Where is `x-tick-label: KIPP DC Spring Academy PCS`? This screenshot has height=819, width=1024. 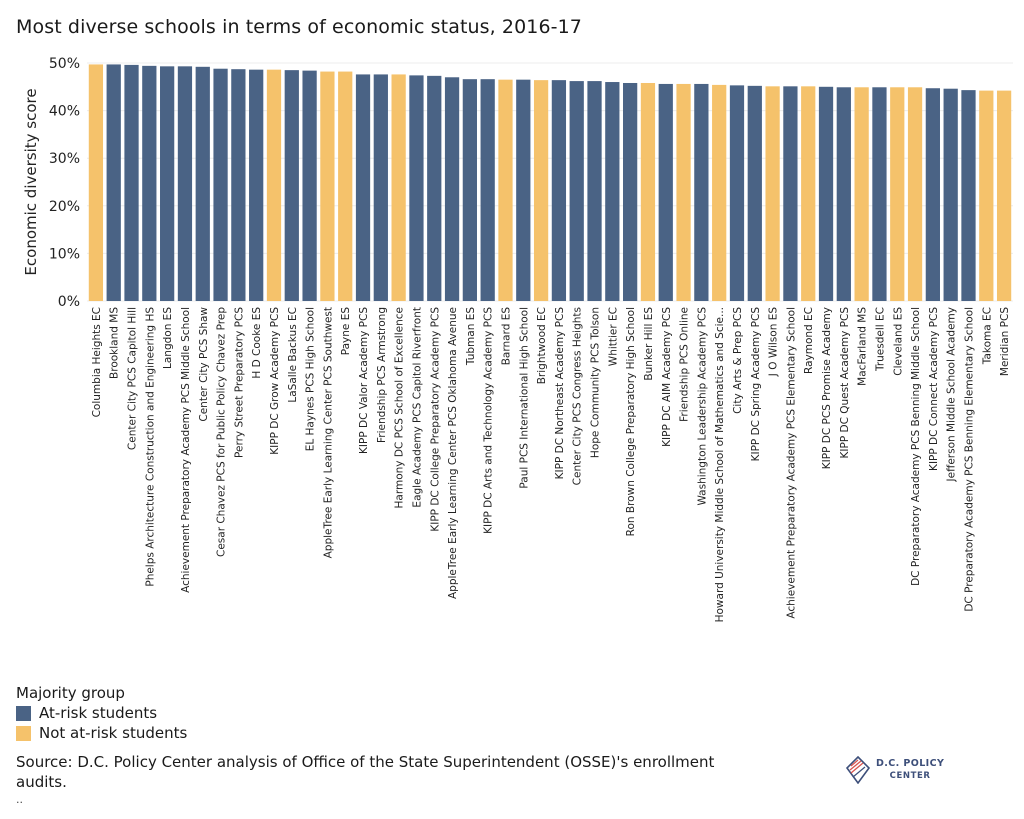
x-tick-label: KIPP DC Spring Academy PCS is located at coordinates (756, 384).